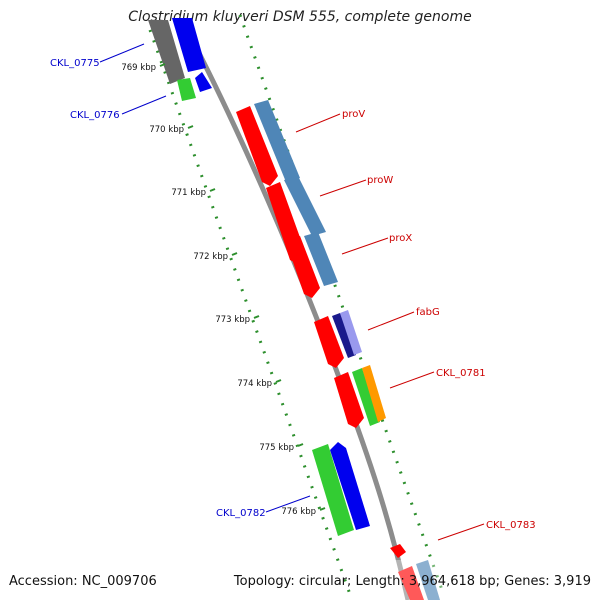 The width and height of the screenshot is (600, 600). Describe the element at coordinates (83, 581) in the screenshot. I see `accession-text: Accession: NC_009706` at that location.